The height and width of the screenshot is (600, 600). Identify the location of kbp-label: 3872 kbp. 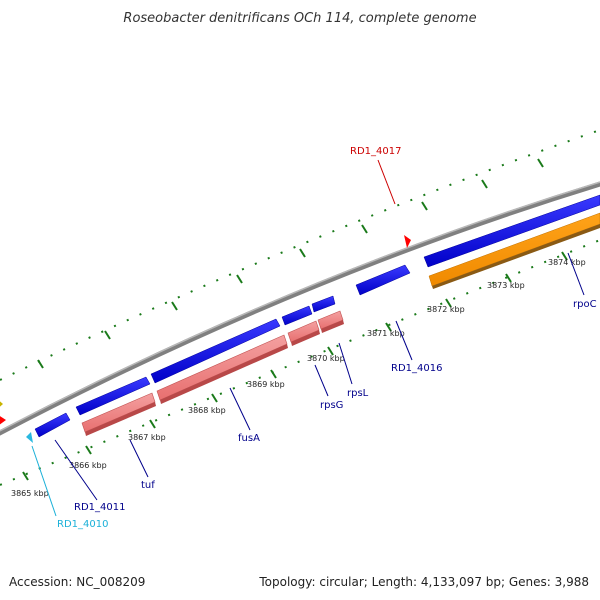
(446, 309).